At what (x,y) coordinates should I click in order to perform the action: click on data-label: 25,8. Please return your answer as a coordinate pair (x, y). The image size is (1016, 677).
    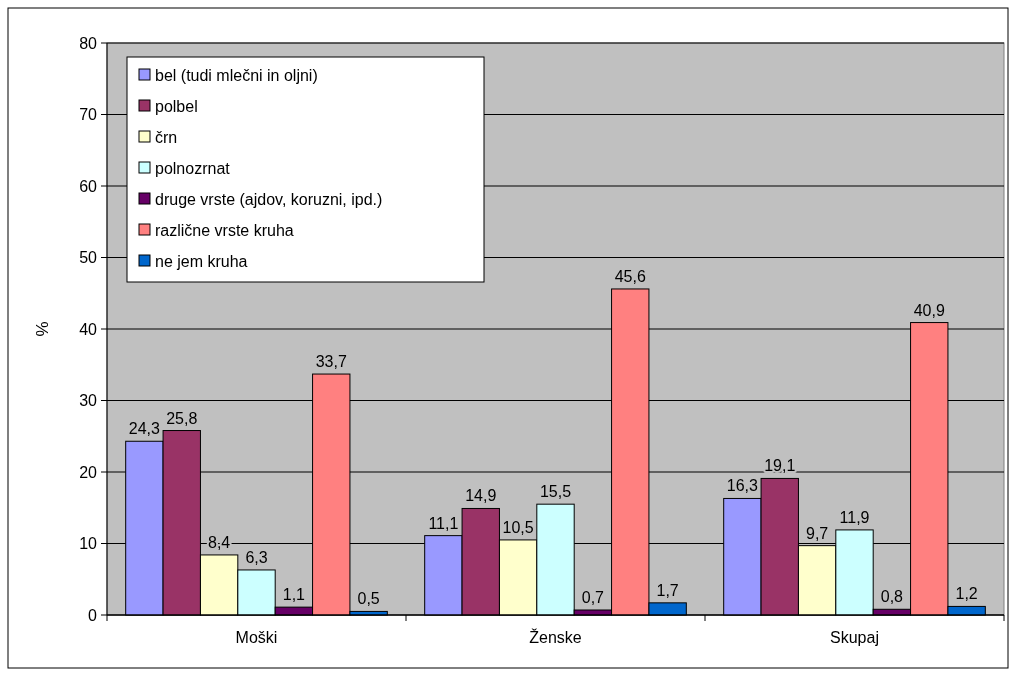
    Looking at the image, I should click on (182, 418).